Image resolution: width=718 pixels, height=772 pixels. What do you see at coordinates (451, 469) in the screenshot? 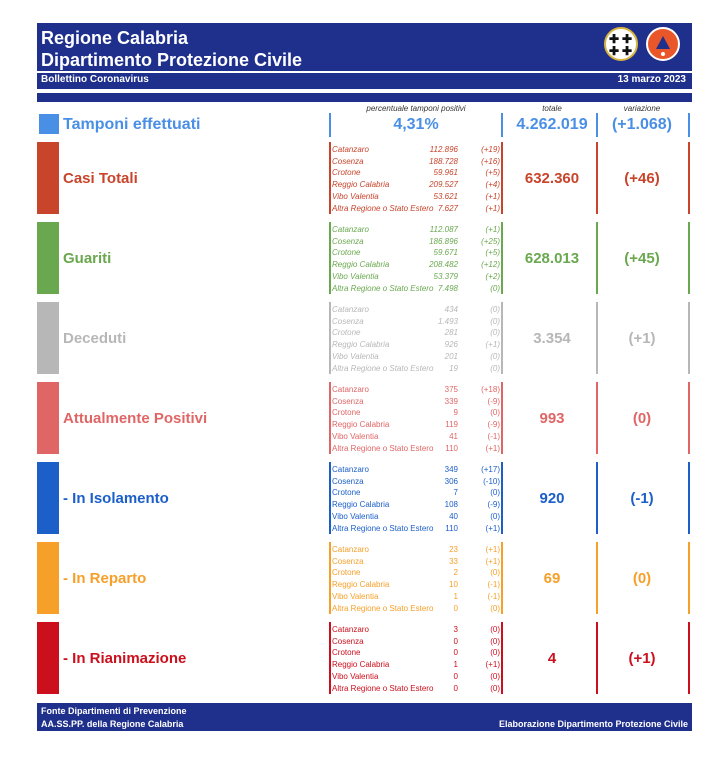
I see `province-value: 349` at bounding box center [451, 469].